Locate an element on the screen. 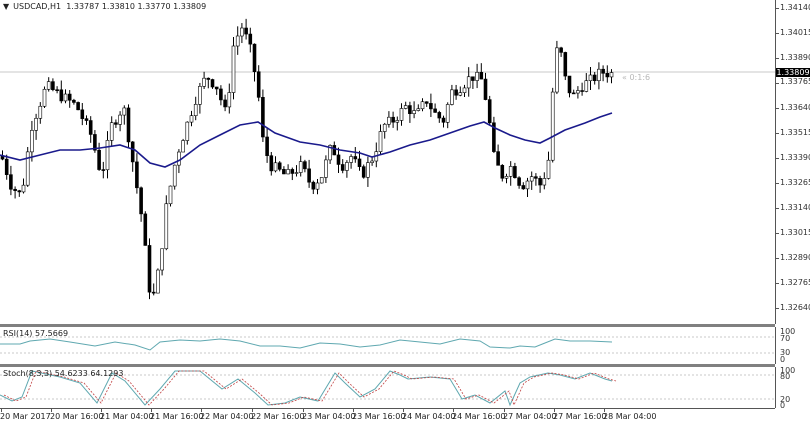  rsi-line is located at coordinates (387, 345).